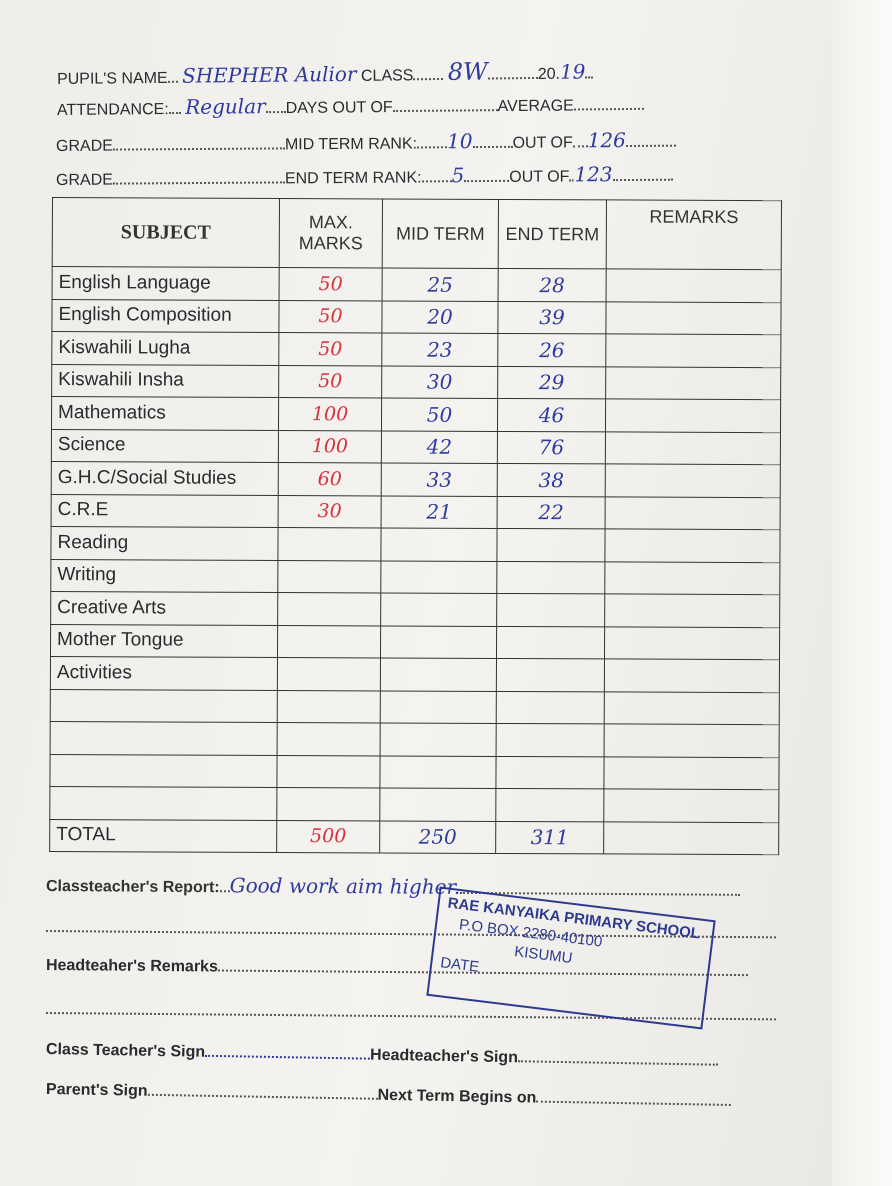 The height and width of the screenshot is (1186, 892). I want to click on table-row: G.H.C/Social Studies 60 33 38, so click(416, 479).